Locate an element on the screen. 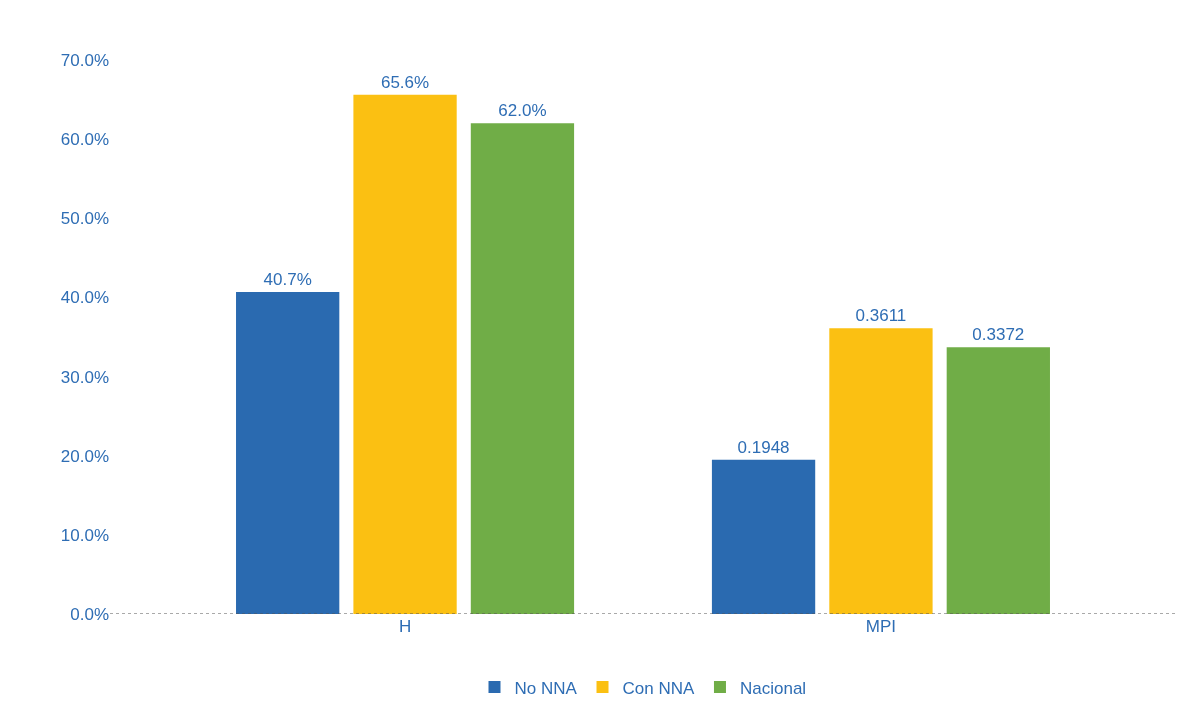 The width and height of the screenshot is (1196, 724). legend-label: Con NNA is located at coordinates (658, 688).